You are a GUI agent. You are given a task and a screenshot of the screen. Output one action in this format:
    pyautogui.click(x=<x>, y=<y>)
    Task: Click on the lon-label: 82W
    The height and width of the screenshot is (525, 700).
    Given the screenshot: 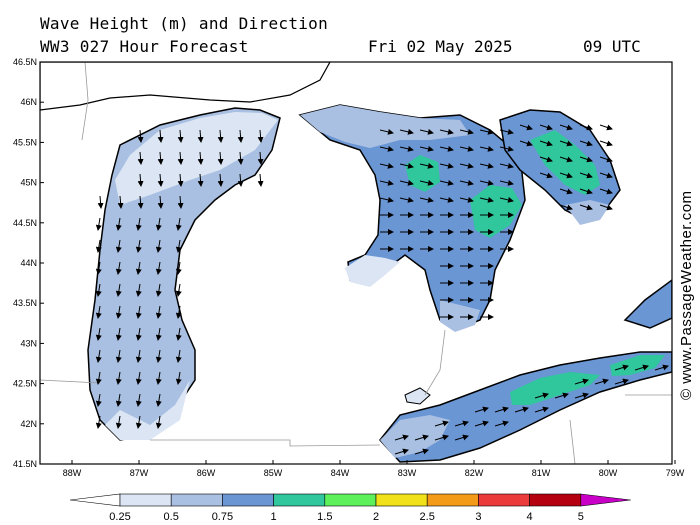 What is the action you would take?
    pyautogui.click(x=474, y=473)
    